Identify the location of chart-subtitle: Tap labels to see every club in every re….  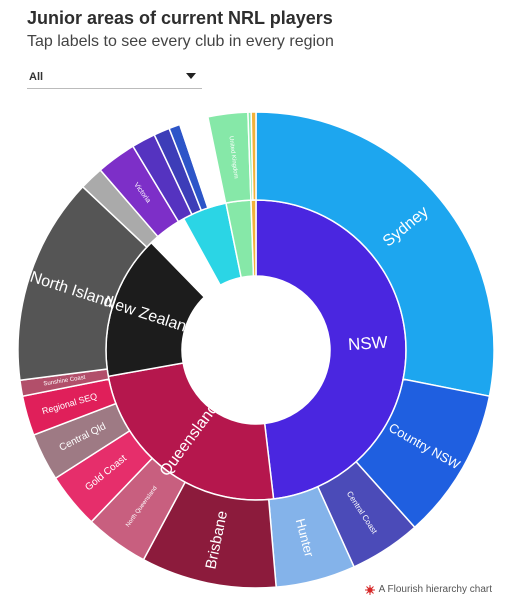
(180, 41).